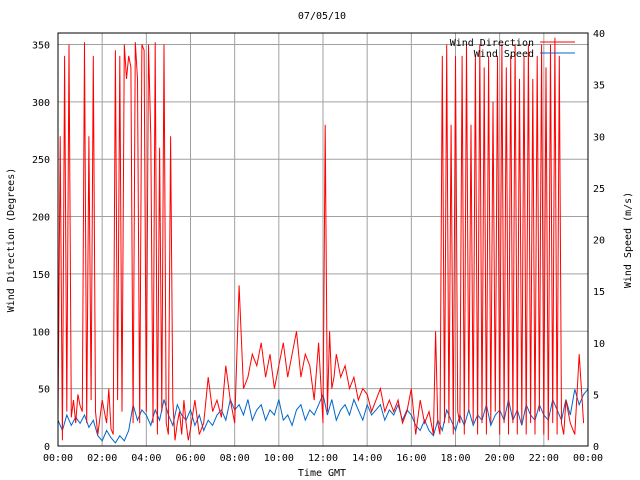 This screenshot has height=480, width=640. I want to click on x-tick-label: 02:00, so click(102, 458).